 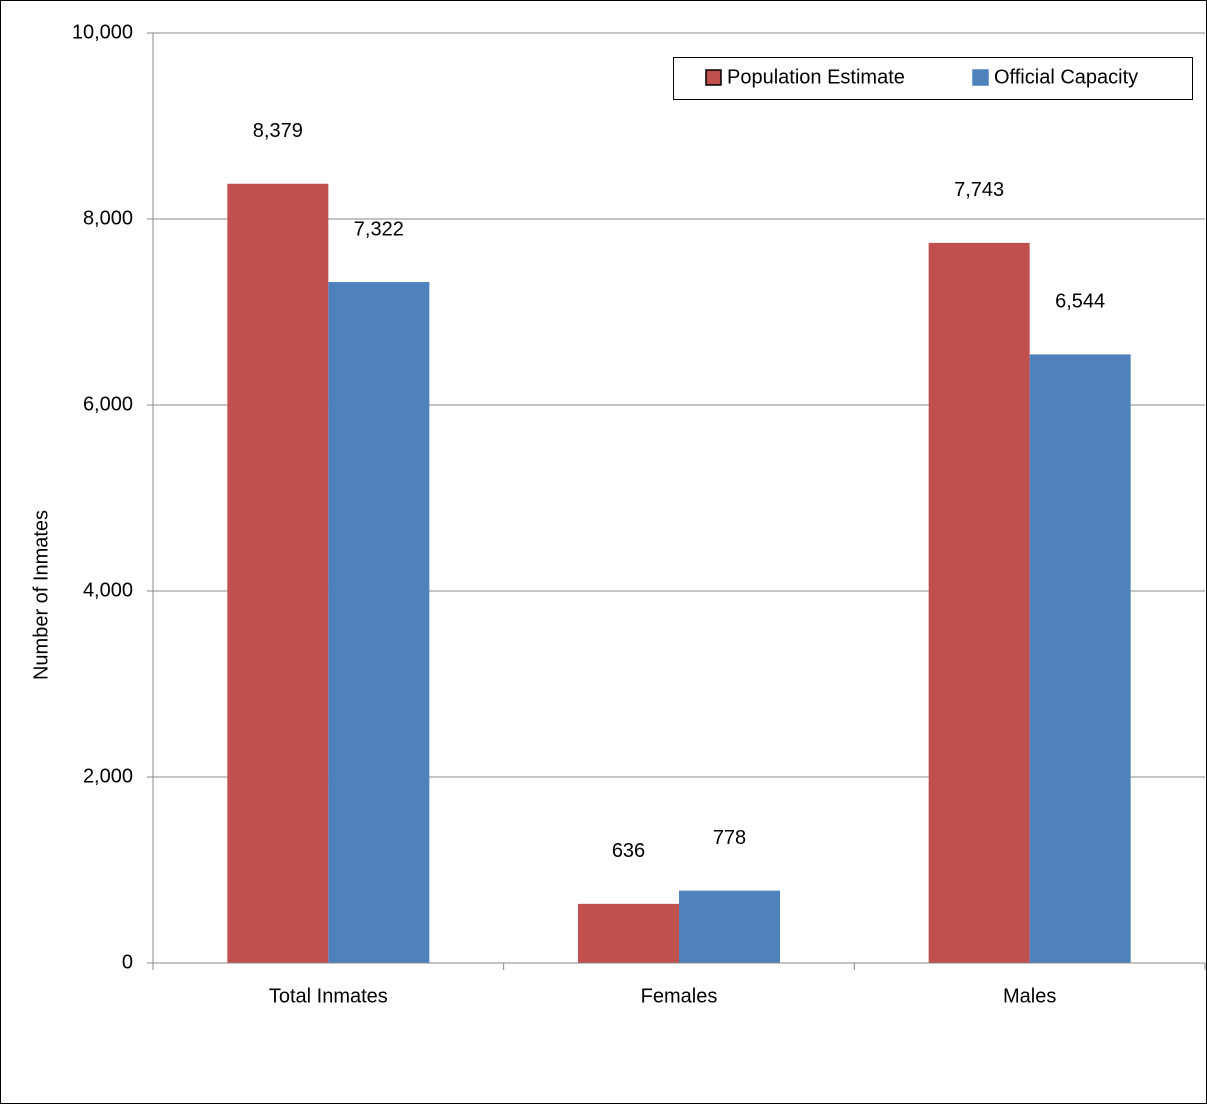 What do you see at coordinates (278, 131) in the screenshot?
I see `value-label: 8,379` at bounding box center [278, 131].